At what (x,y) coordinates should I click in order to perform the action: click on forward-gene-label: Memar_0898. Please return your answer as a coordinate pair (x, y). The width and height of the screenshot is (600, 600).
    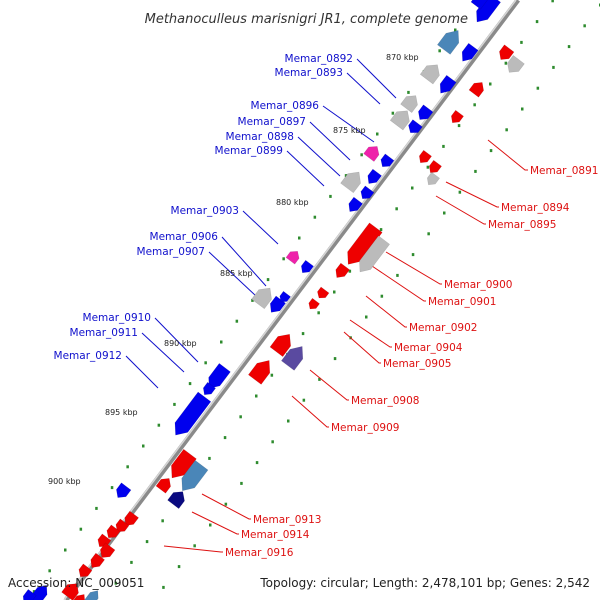
    Looking at the image, I should click on (260, 137).